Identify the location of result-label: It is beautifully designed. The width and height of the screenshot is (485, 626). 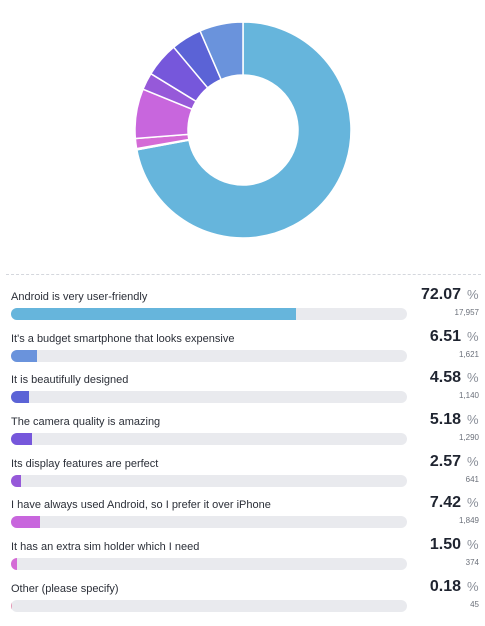
(70, 380).